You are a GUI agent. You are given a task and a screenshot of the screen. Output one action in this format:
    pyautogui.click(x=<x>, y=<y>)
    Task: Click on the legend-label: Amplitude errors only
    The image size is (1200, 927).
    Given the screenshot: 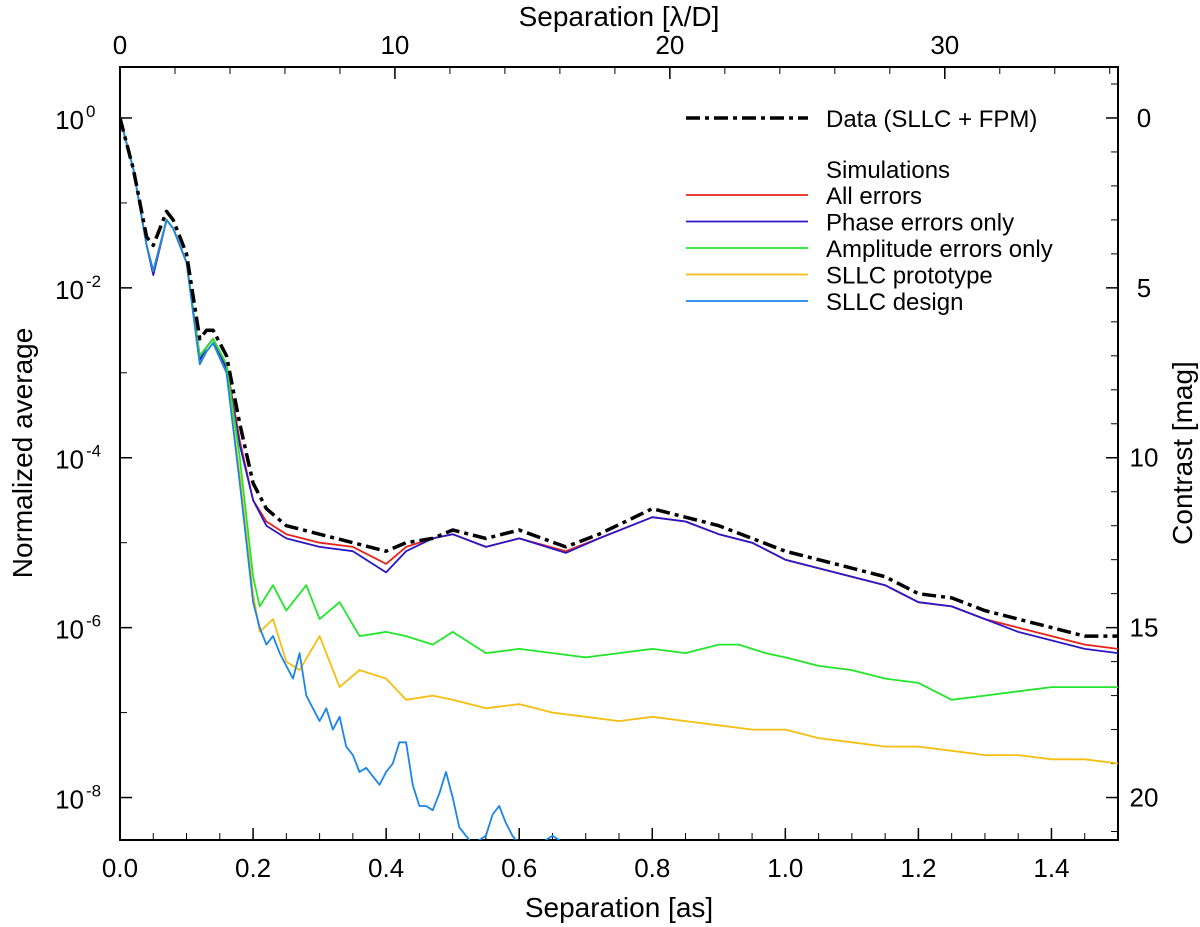 What is the action you would take?
    pyautogui.click(x=939, y=249)
    